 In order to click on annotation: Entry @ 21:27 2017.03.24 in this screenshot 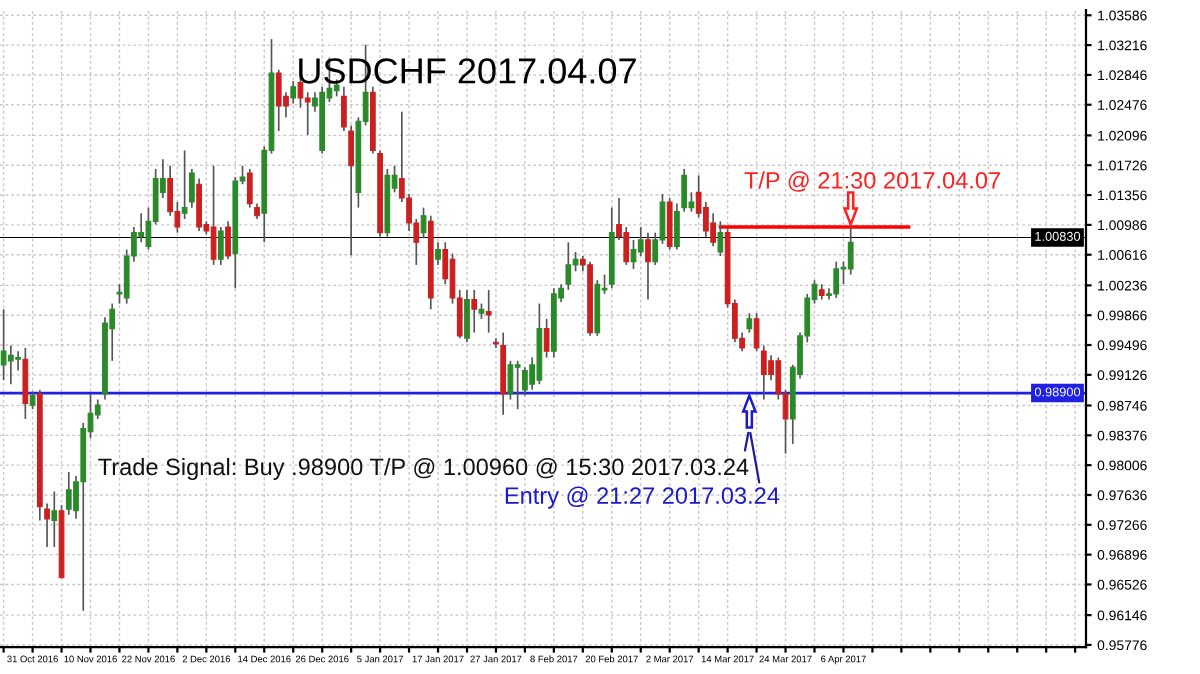, I will do `click(642, 497)`.